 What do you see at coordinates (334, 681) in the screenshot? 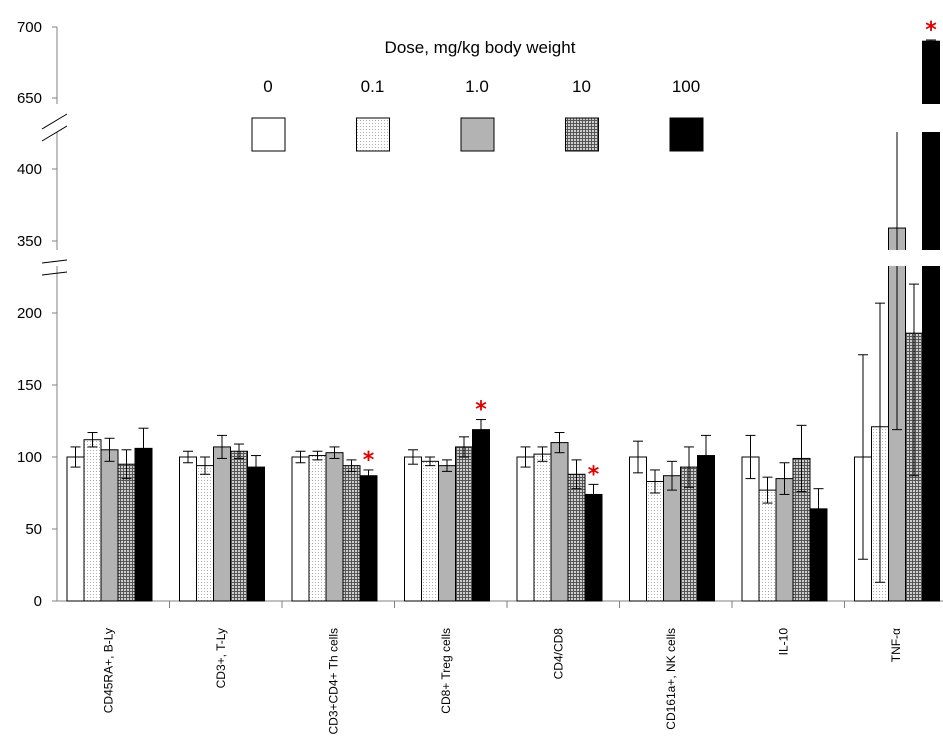
I see `category-label: CD3+CD4+ Th cells` at bounding box center [334, 681].